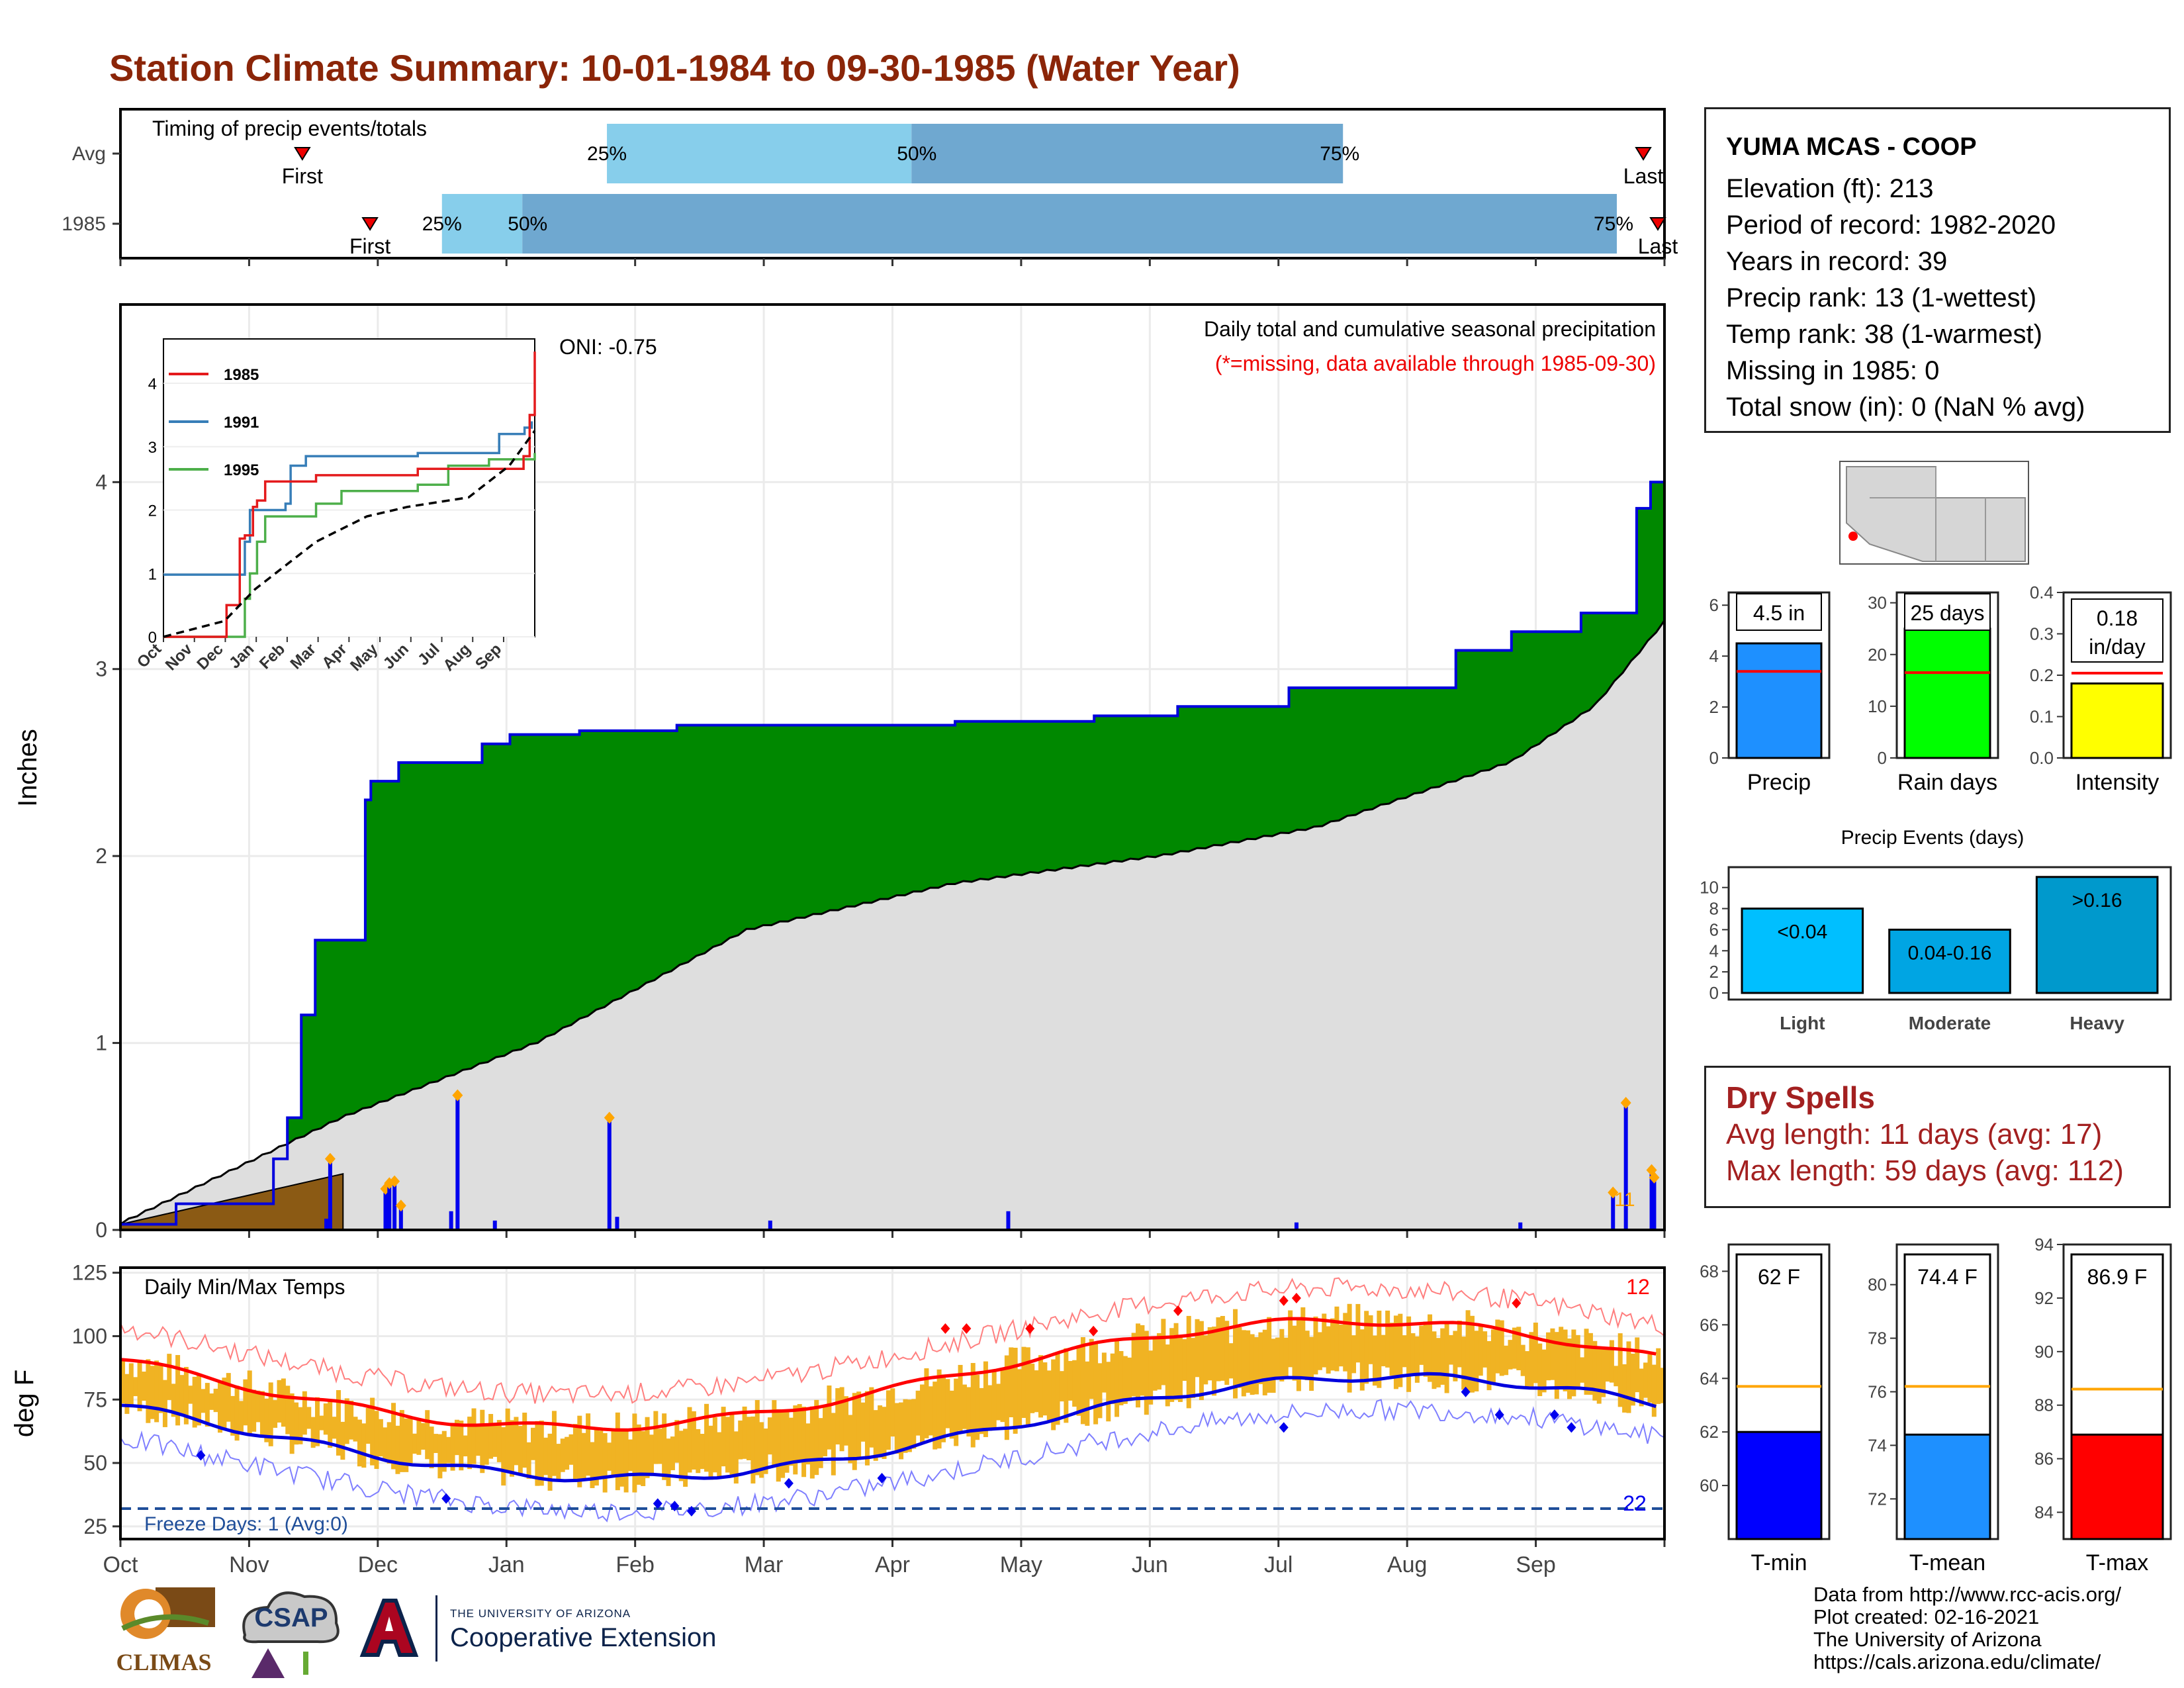  What do you see at coordinates (1339, 154) in the screenshot?
I see `timing-p75-label: 75%` at bounding box center [1339, 154].